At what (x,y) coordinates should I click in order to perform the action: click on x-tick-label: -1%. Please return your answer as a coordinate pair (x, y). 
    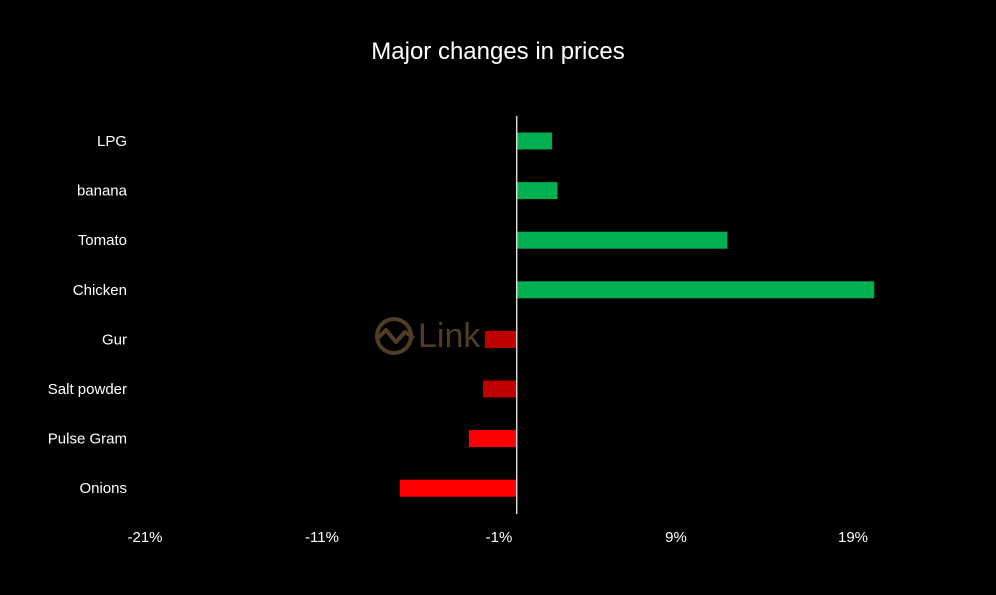
    Looking at the image, I should click on (499, 537).